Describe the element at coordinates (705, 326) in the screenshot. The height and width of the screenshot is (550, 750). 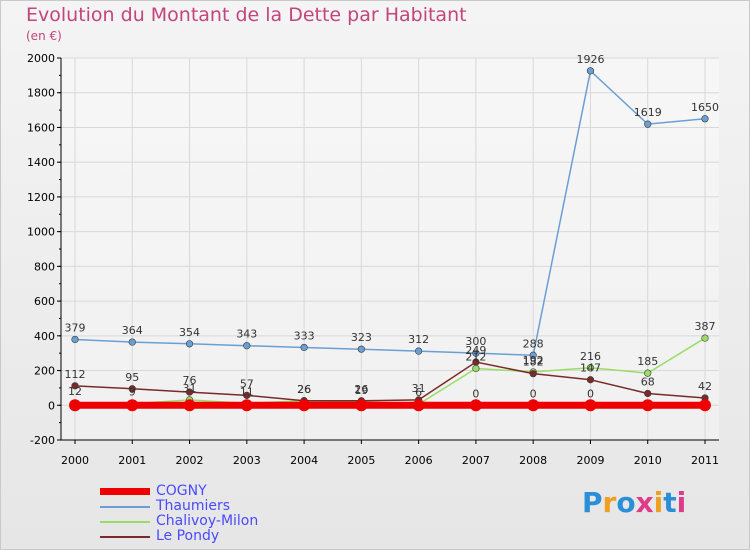
I see `data-label: 387` at that location.